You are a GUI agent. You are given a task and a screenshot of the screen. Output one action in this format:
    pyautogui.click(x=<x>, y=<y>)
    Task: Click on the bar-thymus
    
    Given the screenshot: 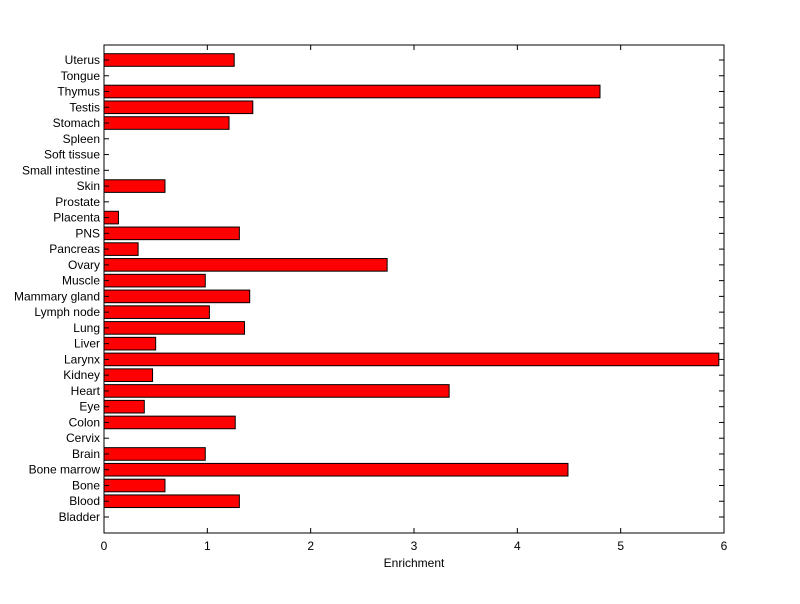 What is the action you would take?
    pyautogui.click(x=352, y=91)
    